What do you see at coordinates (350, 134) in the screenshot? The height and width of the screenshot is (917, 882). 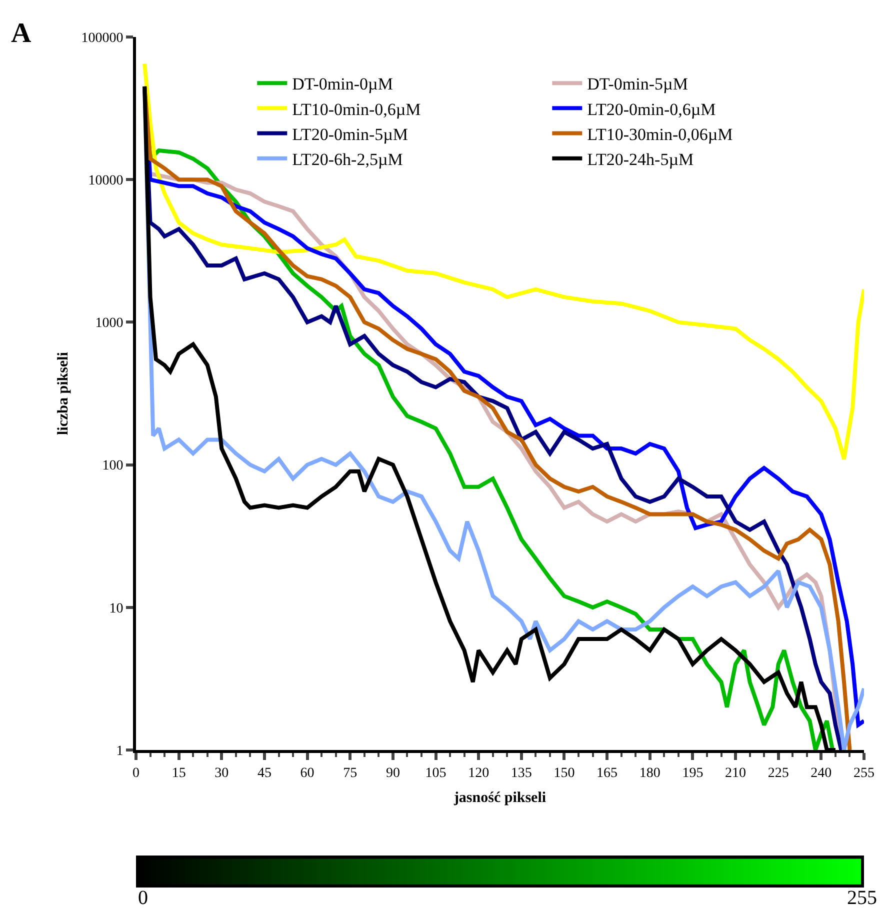 I see `legend-label: LT20-0min-5µM` at bounding box center [350, 134].